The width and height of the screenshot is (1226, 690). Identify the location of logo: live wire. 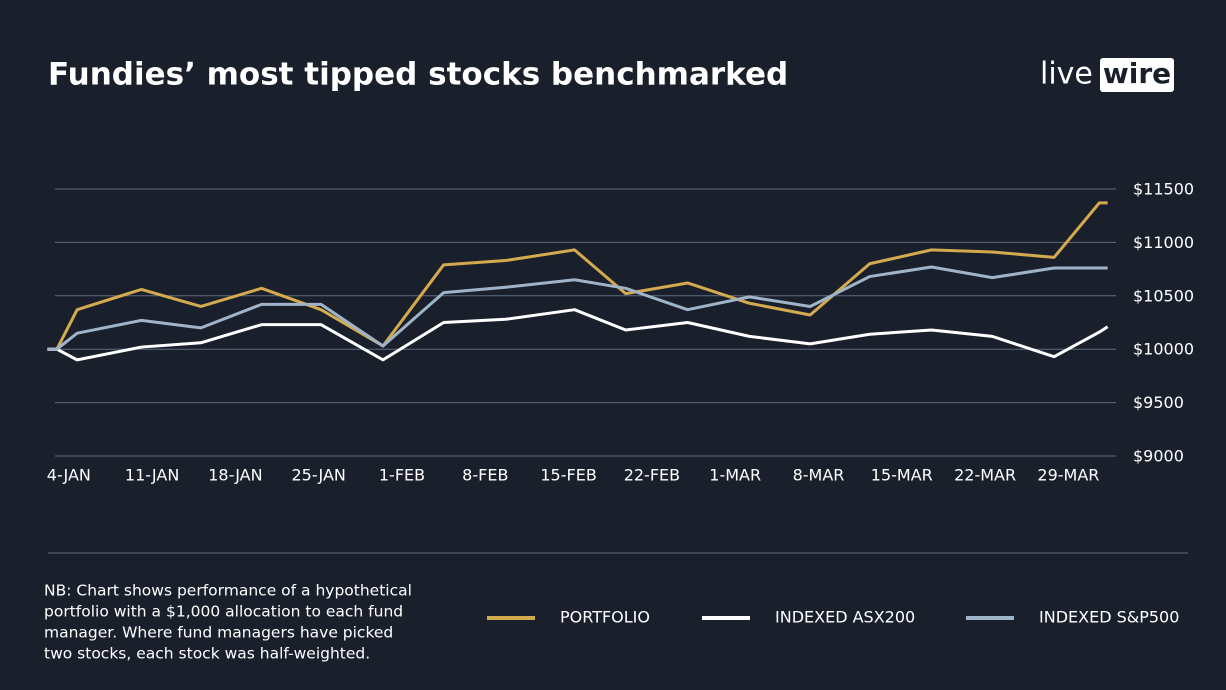
(1107, 74).